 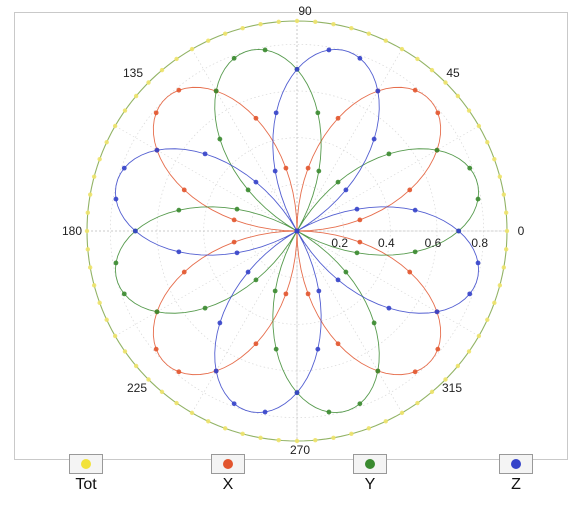 I want to click on legend-swatch-y, so click(x=370, y=464).